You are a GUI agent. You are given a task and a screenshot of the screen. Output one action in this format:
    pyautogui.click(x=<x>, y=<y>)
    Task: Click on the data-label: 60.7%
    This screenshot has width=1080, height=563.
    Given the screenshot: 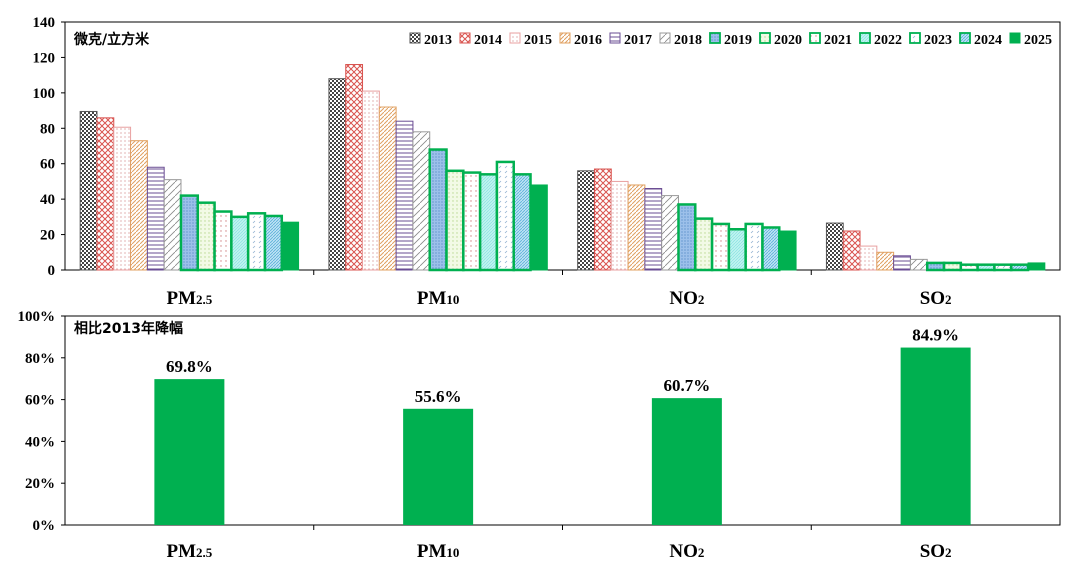 What is the action you would take?
    pyautogui.click(x=687, y=385)
    